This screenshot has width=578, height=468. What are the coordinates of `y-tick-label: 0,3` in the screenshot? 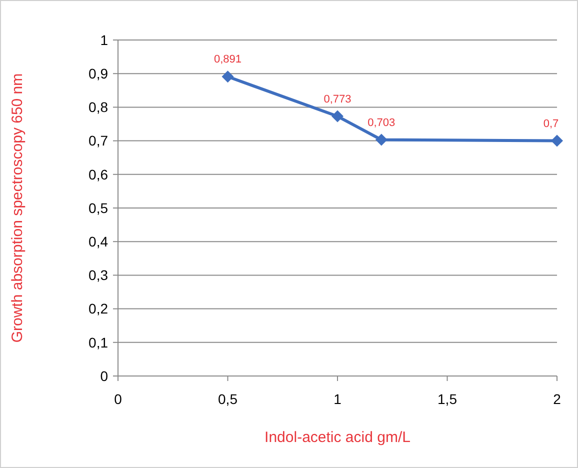 It's located at (98, 275).